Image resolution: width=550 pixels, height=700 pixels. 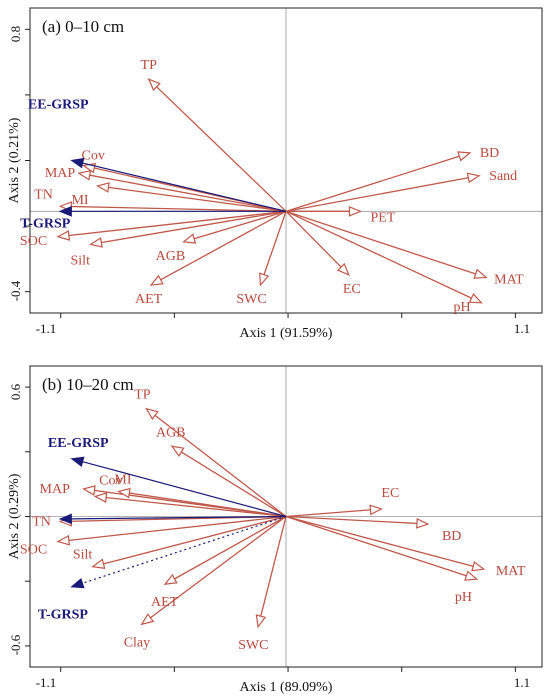 I want to click on panel-title: (a) 0–10 cm, so click(x=83, y=26).